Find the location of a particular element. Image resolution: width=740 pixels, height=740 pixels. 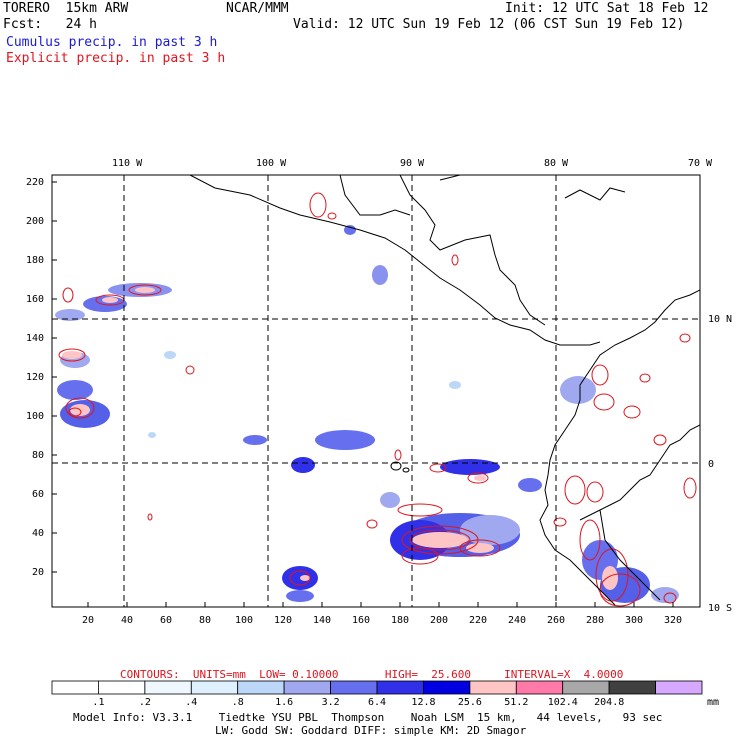

left-axis: 220 200 180 160 140 120 100 80 60 40 20 is located at coordinates (41, 377).